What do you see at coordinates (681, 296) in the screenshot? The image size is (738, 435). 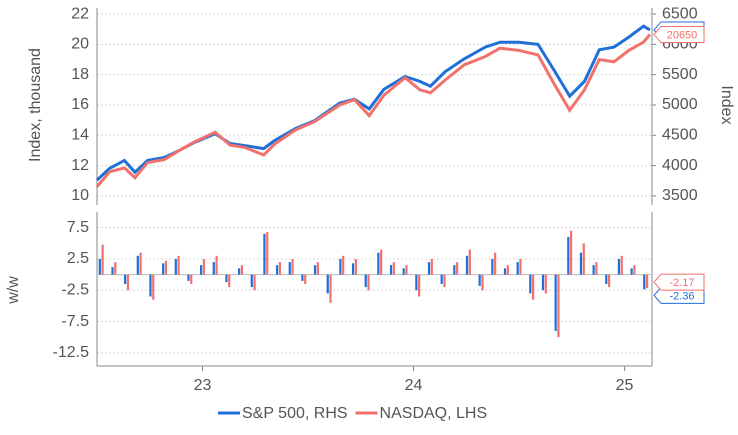 I see `last-value-label: -2.36` at bounding box center [681, 296].